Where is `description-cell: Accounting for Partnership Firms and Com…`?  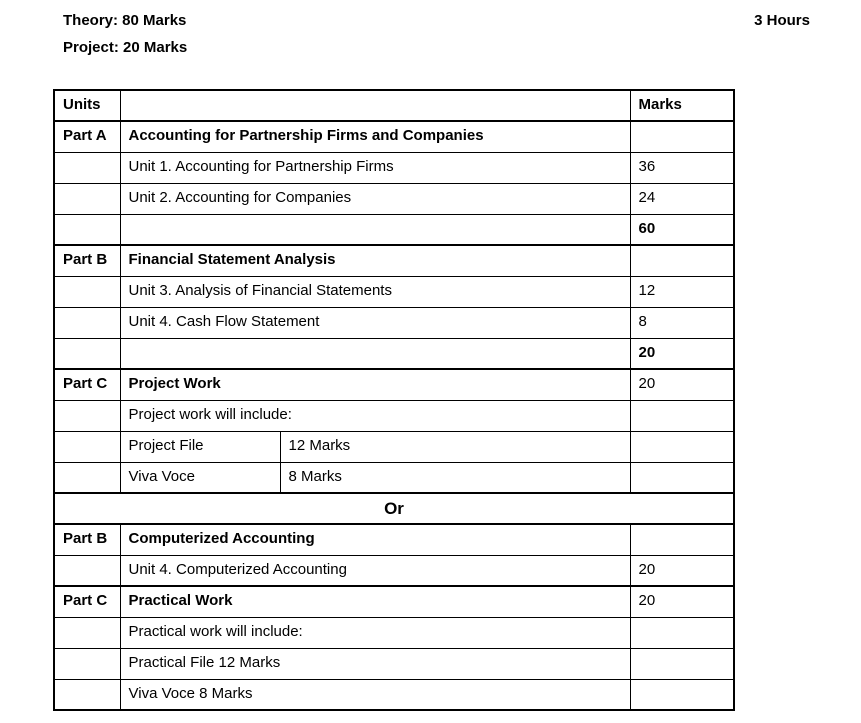
description-cell: Accounting for Partnership Firms and Com… is located at coordinates (375, 136).